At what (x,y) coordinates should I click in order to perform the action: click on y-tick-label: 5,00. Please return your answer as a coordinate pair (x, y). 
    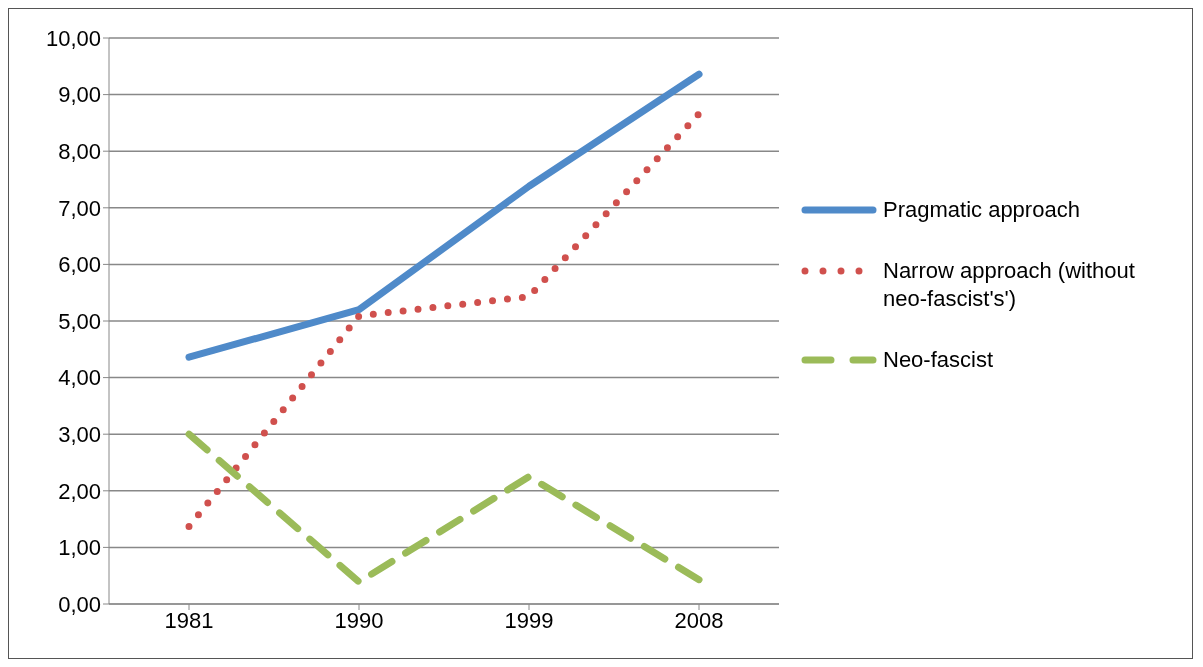
    Looking at the image, I should click on (79, 321).